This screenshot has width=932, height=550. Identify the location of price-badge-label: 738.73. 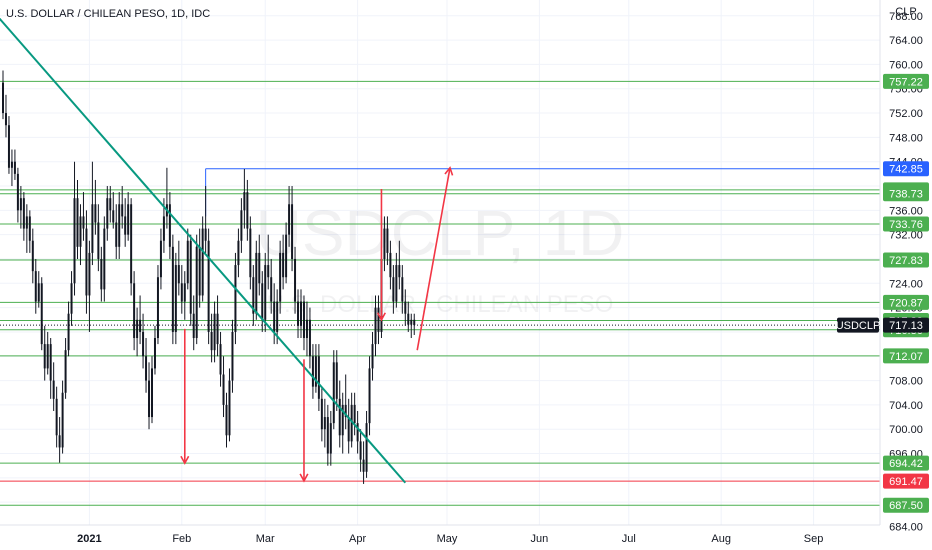
(906, 195).